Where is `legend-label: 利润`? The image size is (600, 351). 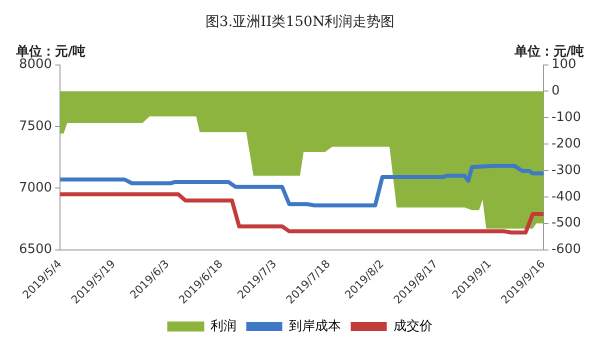 legend-label: 利润 is located at coordinates (223, 326).